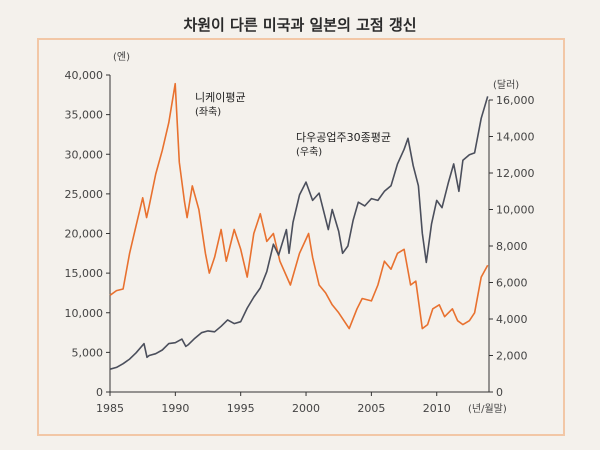 This screenshot has width=600, height=450. Describe the element at coordinates (300, 25) in the screenshot. I see `chart-title: 차원이 다른 미국과 일본의 고점 갱신` at that location.